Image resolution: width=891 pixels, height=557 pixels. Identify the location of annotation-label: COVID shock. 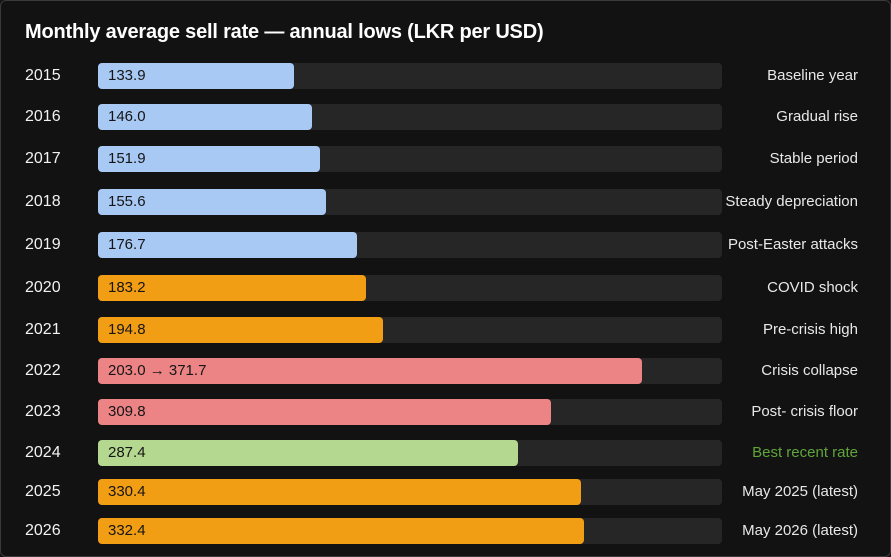
(812, 287).